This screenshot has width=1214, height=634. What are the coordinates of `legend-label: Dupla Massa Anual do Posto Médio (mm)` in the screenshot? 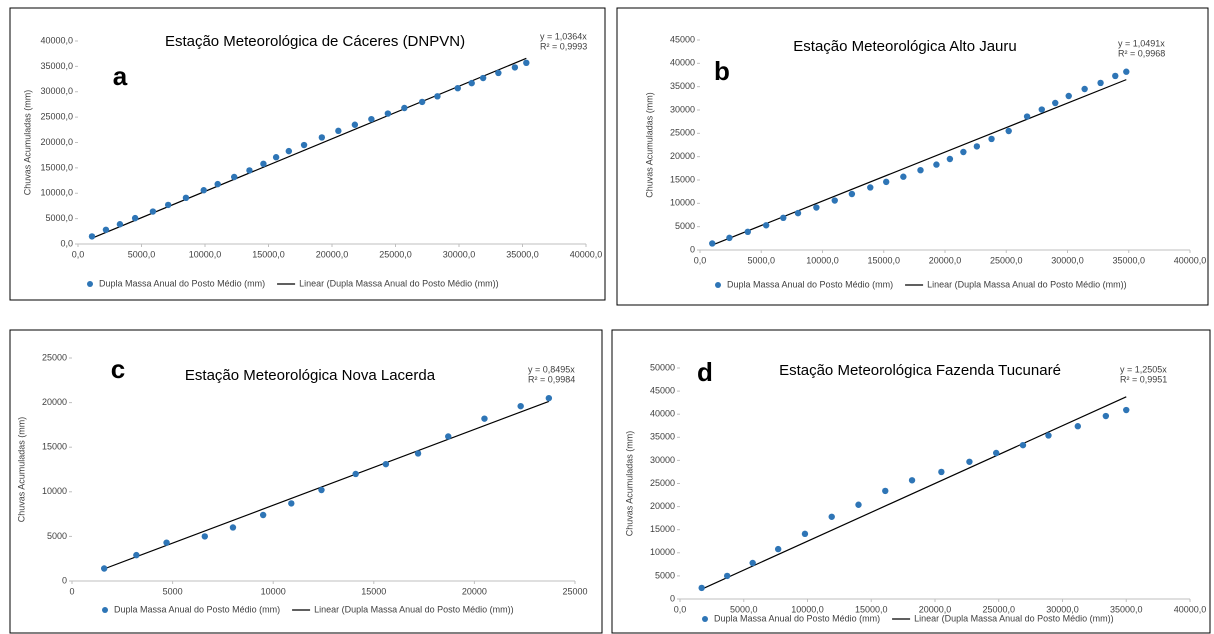 It's located at (797, 618).